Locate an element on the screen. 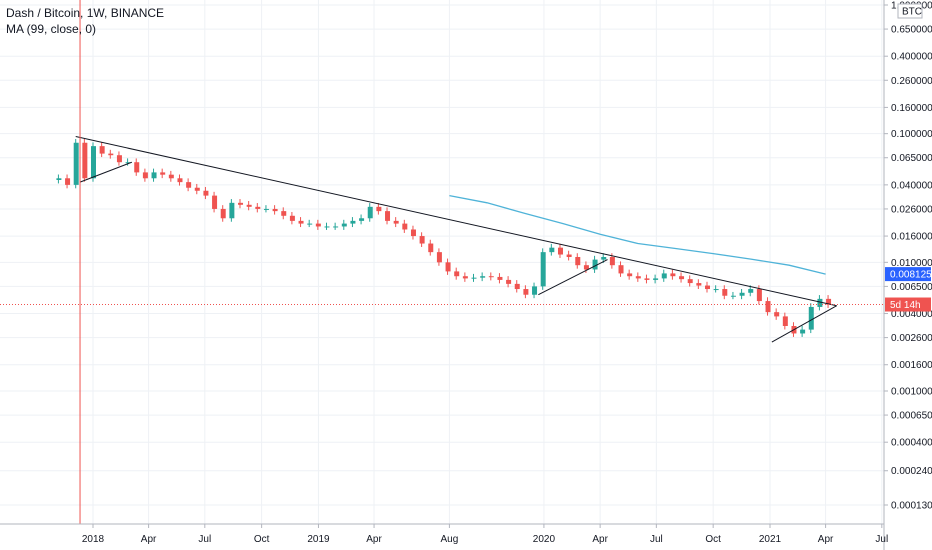 Image resolution: width=932 pixels, height=550 pixels. price-tick-label: 0.160000 is located at coordinates (911, 108).